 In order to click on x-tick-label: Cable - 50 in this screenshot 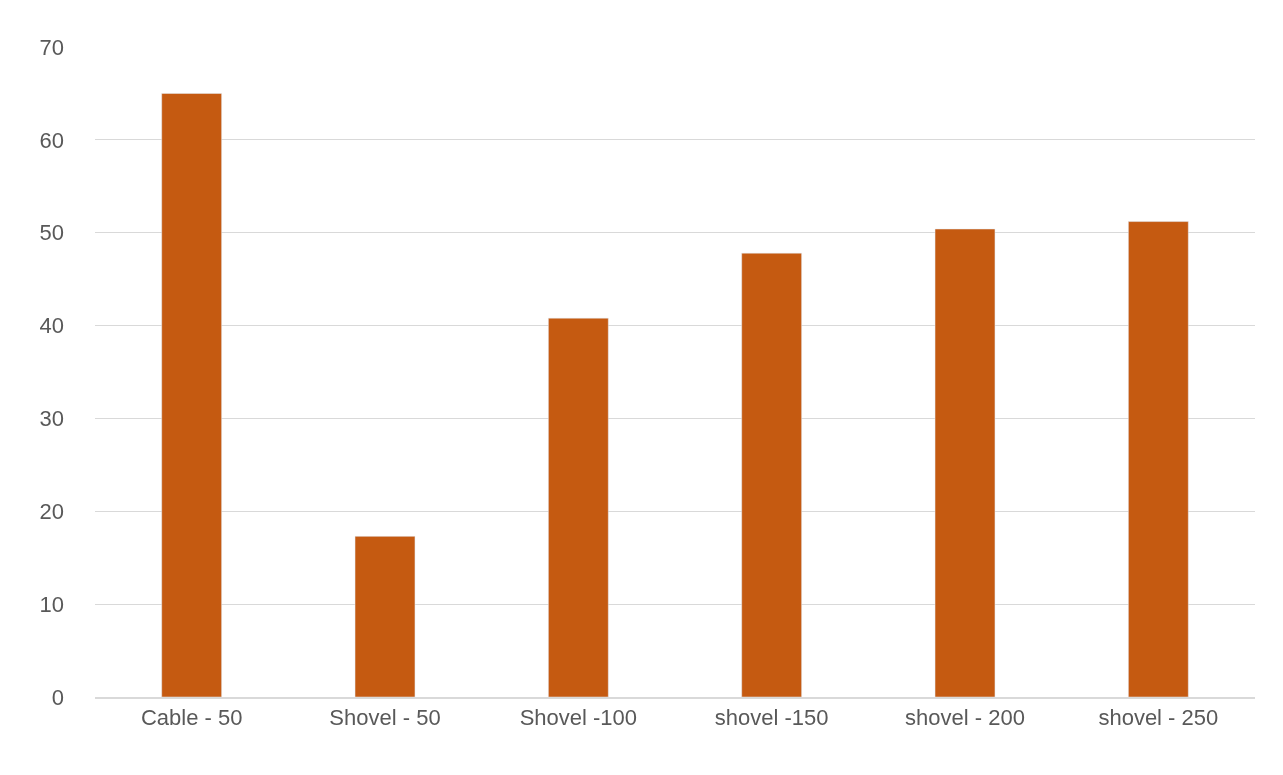, I will do `click(191, 718)`.